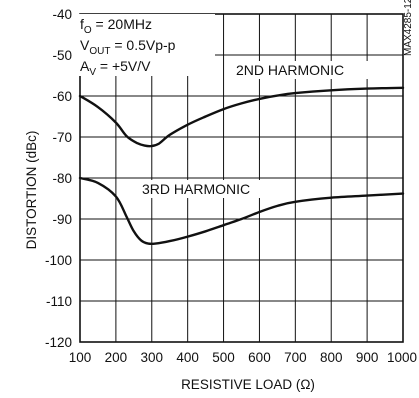  What do you see at coordinates (116, 357) in the screenshot?
I see `x-tick-label: 200` at bounding box center [116, 357].